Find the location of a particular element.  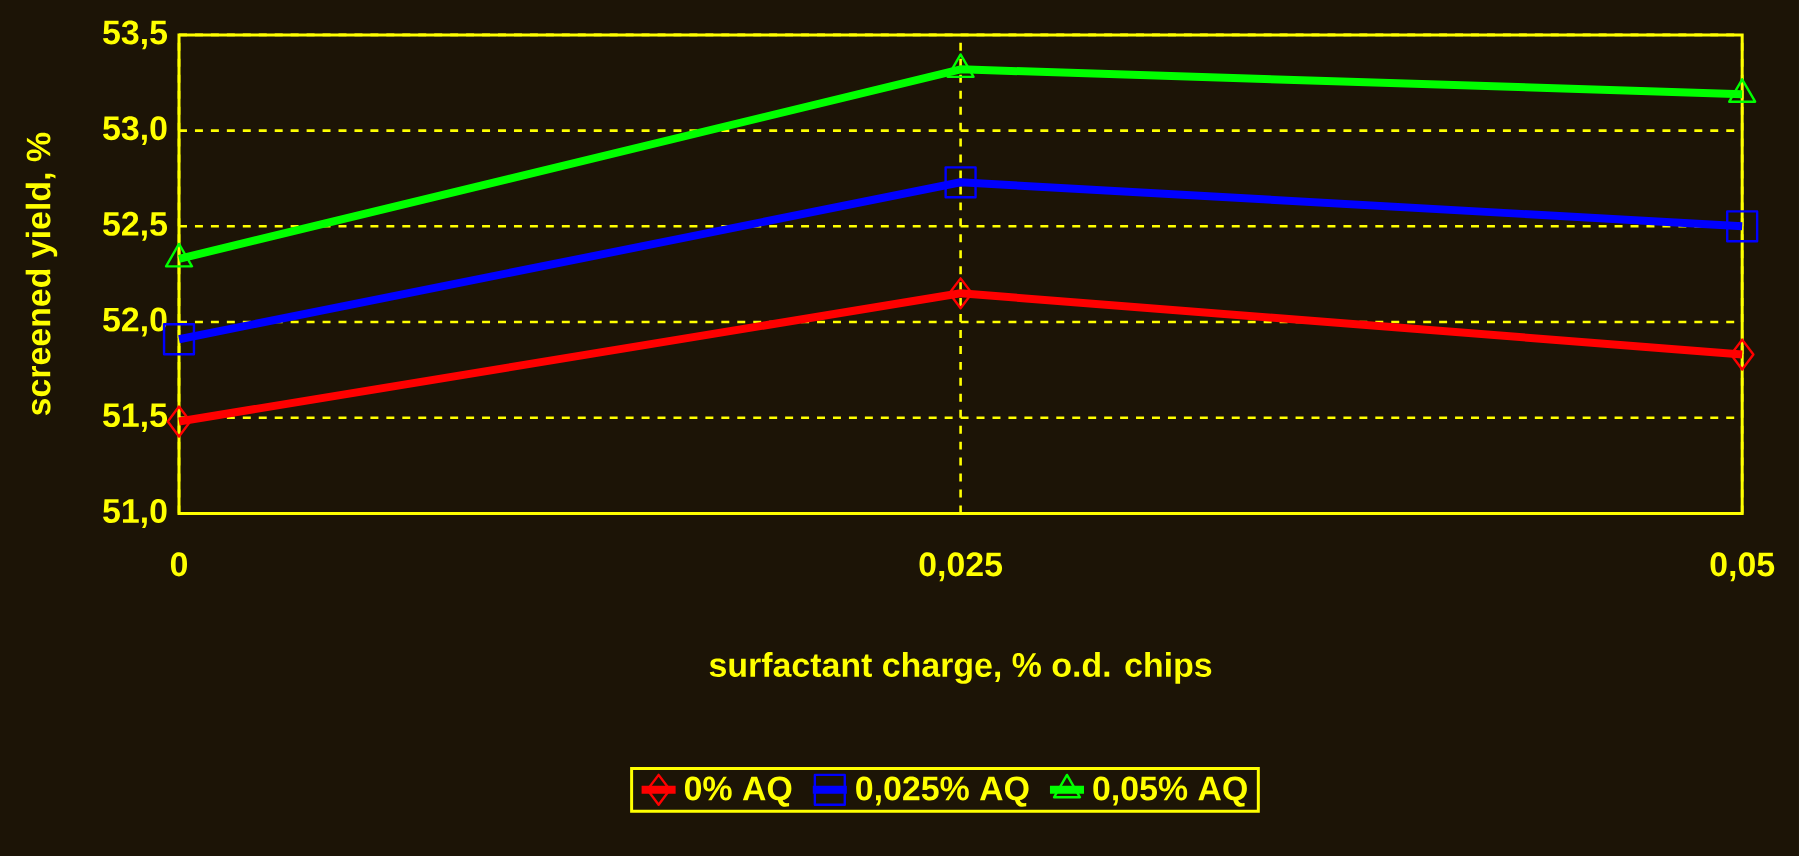

y-axis-title: screened yield, % is located at coordinates (41, 274).